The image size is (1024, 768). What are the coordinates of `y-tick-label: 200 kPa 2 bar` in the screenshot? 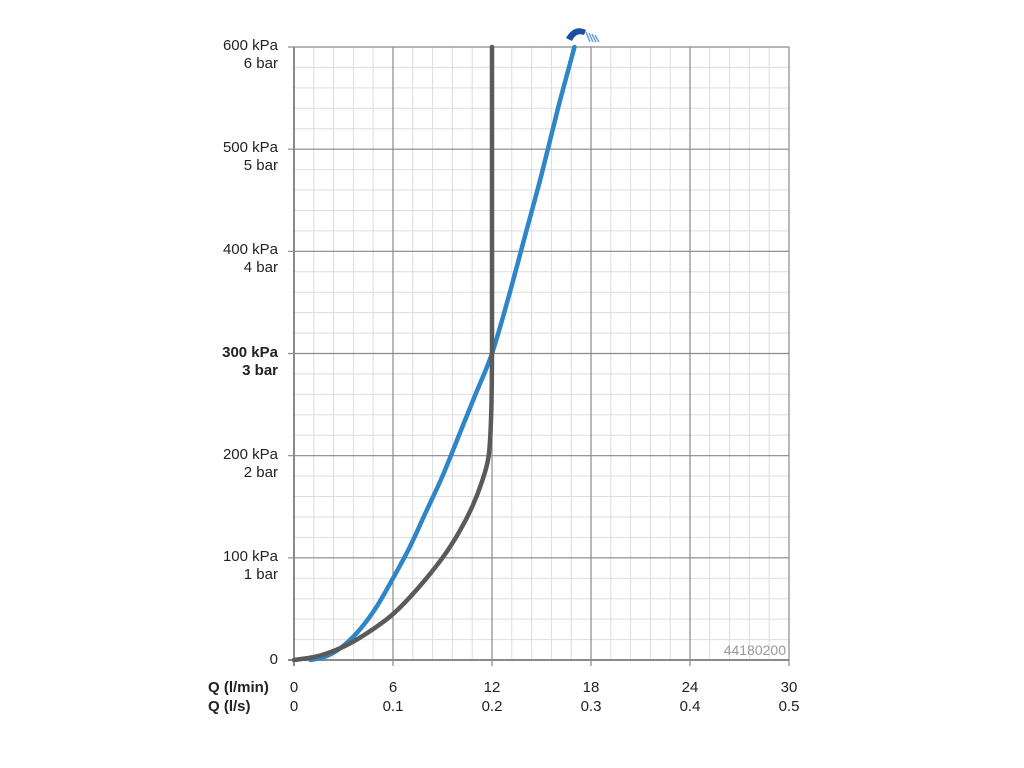 It's located at (250, 463).